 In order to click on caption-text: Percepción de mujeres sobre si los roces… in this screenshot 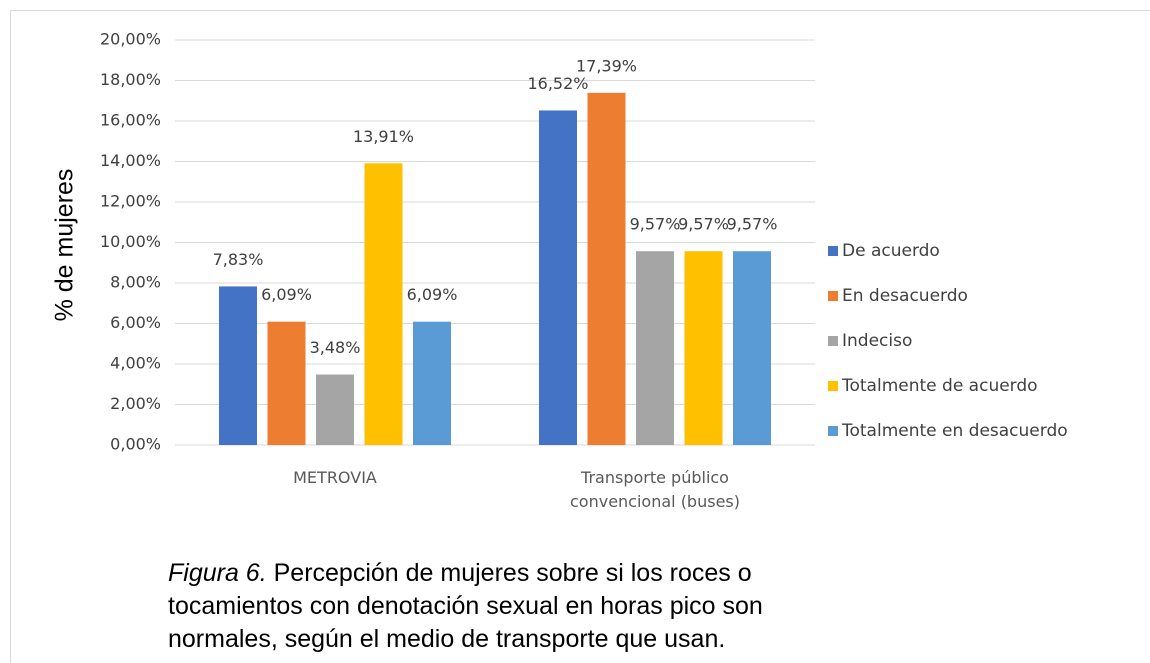, I will do `click(465, 606)`.